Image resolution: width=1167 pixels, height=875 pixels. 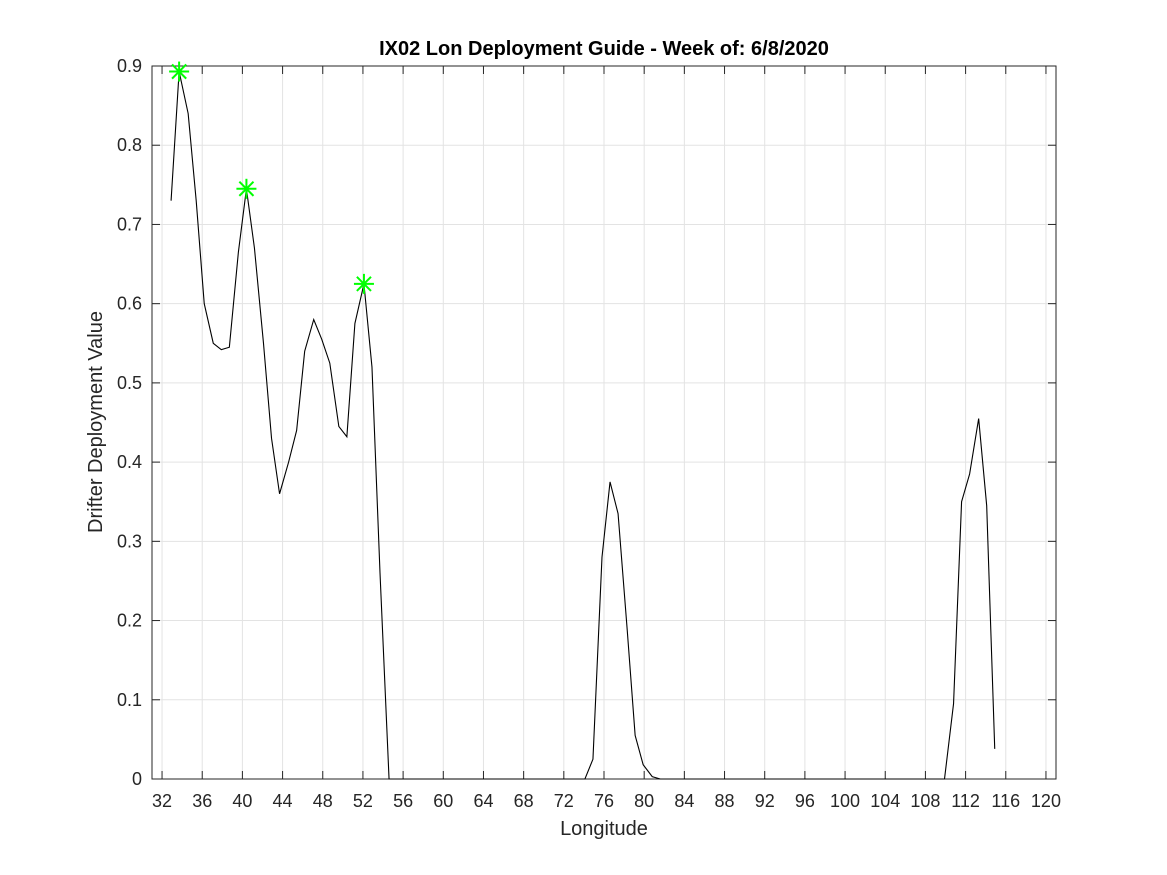 What do you see at coordinates (162, 801) in the screenshot?
I see `x-tick-label: 32` at bounding box center [162, 801].